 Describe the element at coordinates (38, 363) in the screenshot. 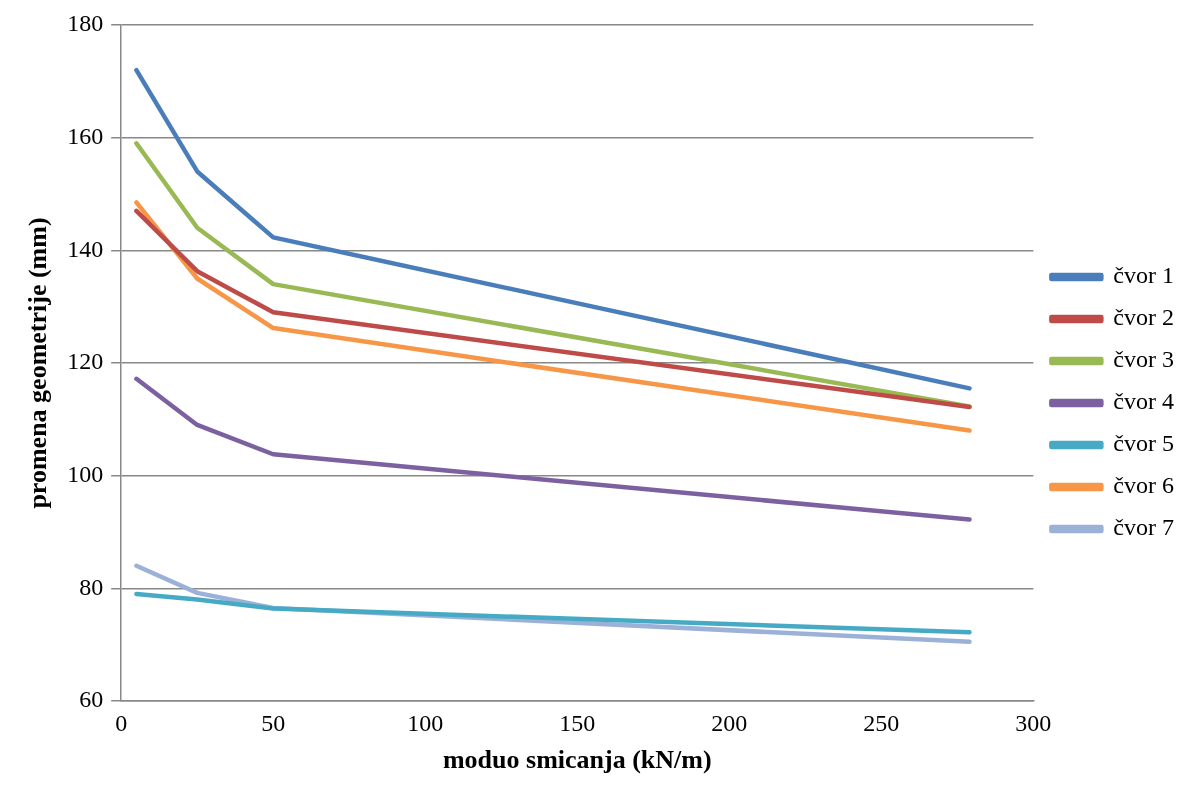

I see `y-axis-title: promena geometrije (mm)` at that location.